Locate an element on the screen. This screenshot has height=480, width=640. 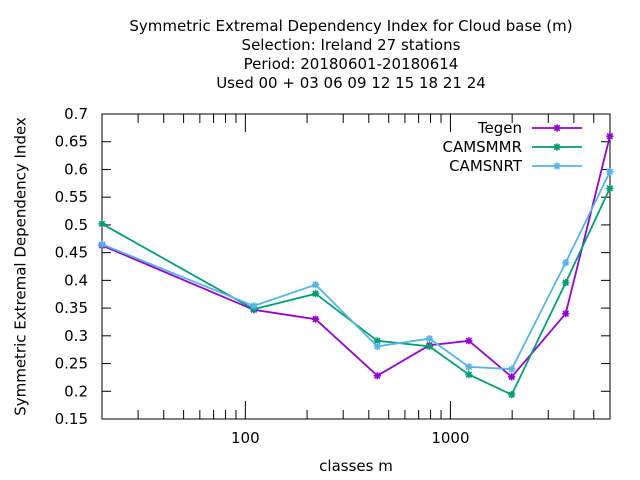
y-tick-label: 0.55 is located at coordinates (71, 197).